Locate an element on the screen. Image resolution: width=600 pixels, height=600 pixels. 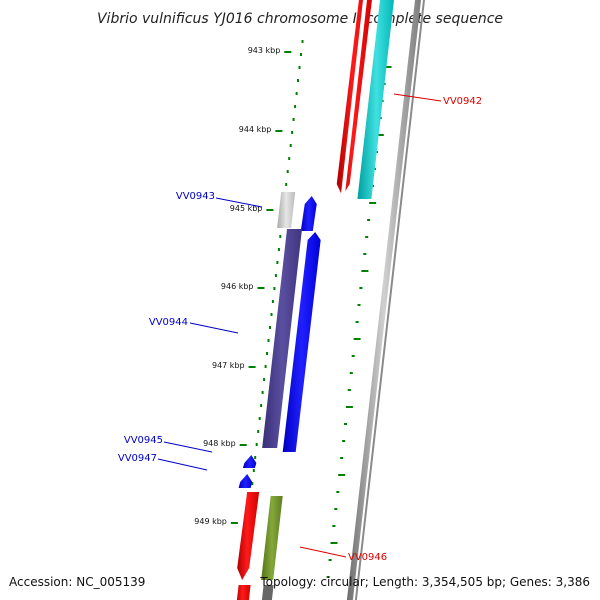
backbone-inner-line is located at coordinates (390, 300).